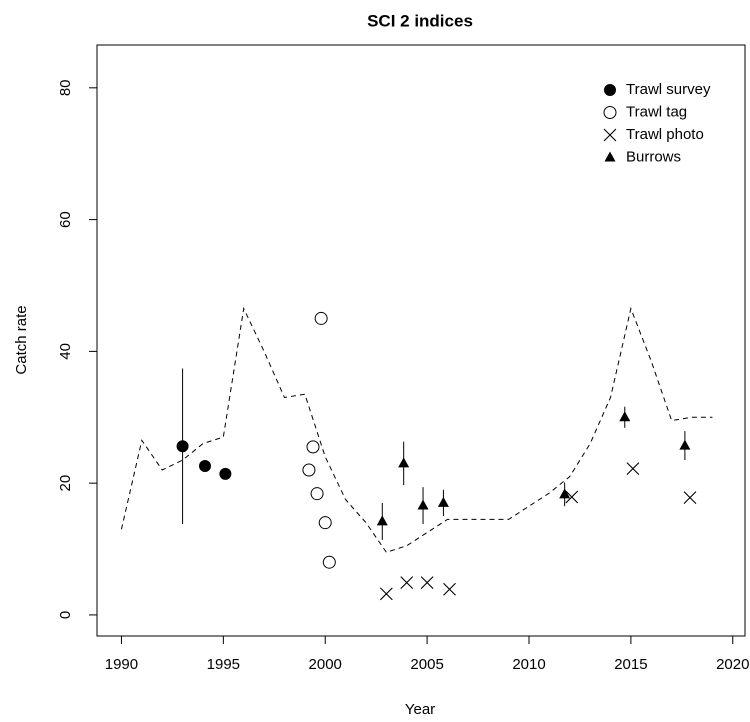 The width and height of the screenshot is (750, 722). I want to click on legend-label: Trawl tag, so click(656, 111).